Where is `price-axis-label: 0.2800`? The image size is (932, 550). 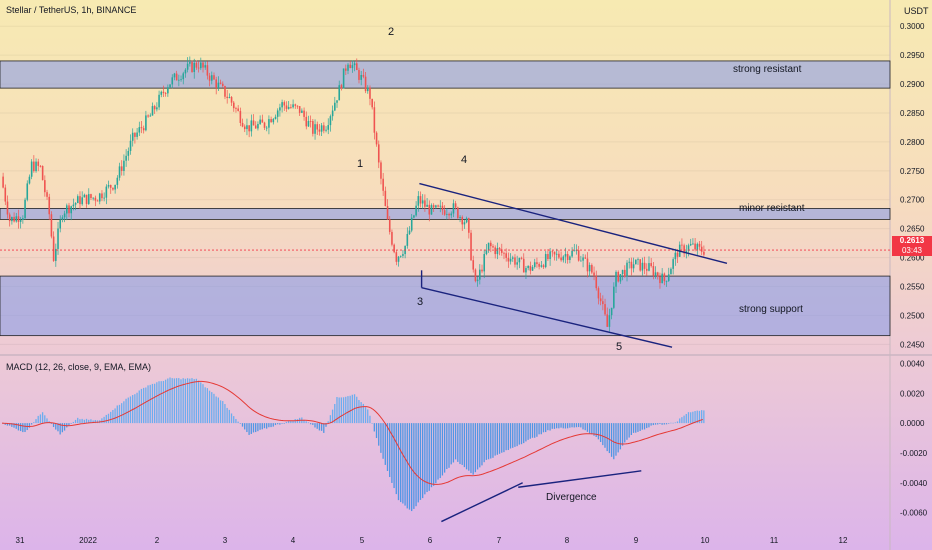
price-axis-label: 0.2800 is located at coordinates (912, 142).